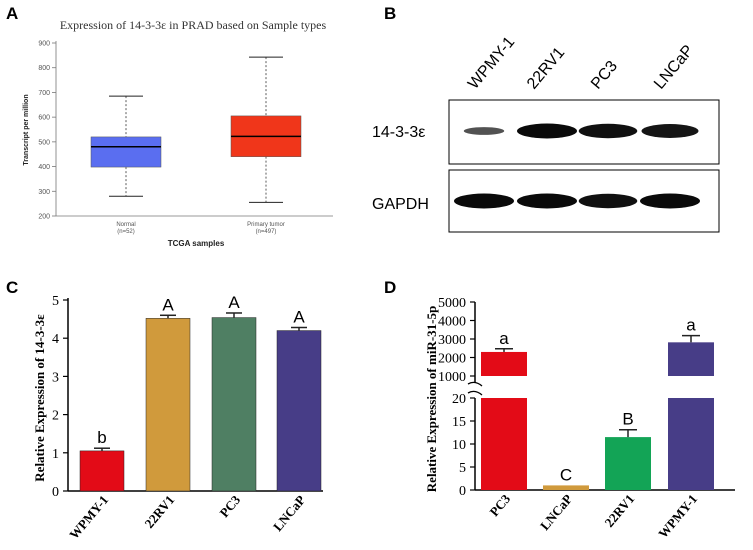 The image size is (753, 550). What do you see at coordinates (499, 505) in the screenshot?
I see `d-category-label: PC3` at bounding box center [499, 505].